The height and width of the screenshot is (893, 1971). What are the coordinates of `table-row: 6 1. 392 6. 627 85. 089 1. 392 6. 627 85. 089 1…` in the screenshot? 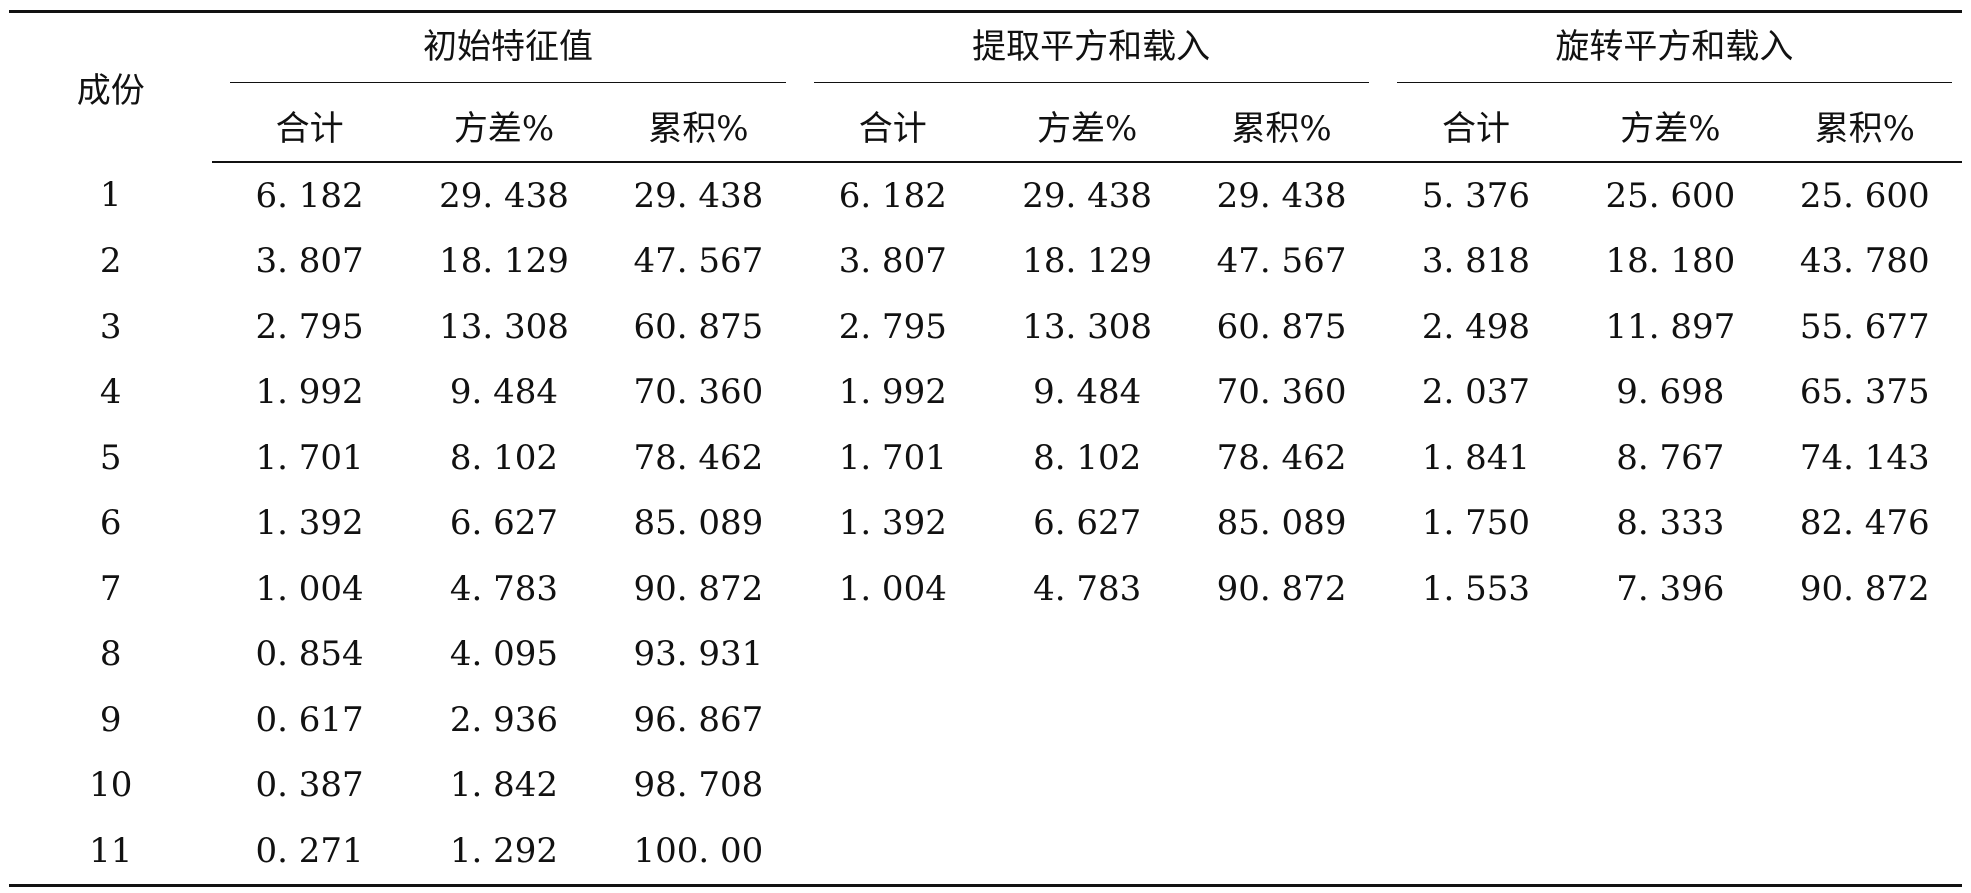 It's located at (985, 524).